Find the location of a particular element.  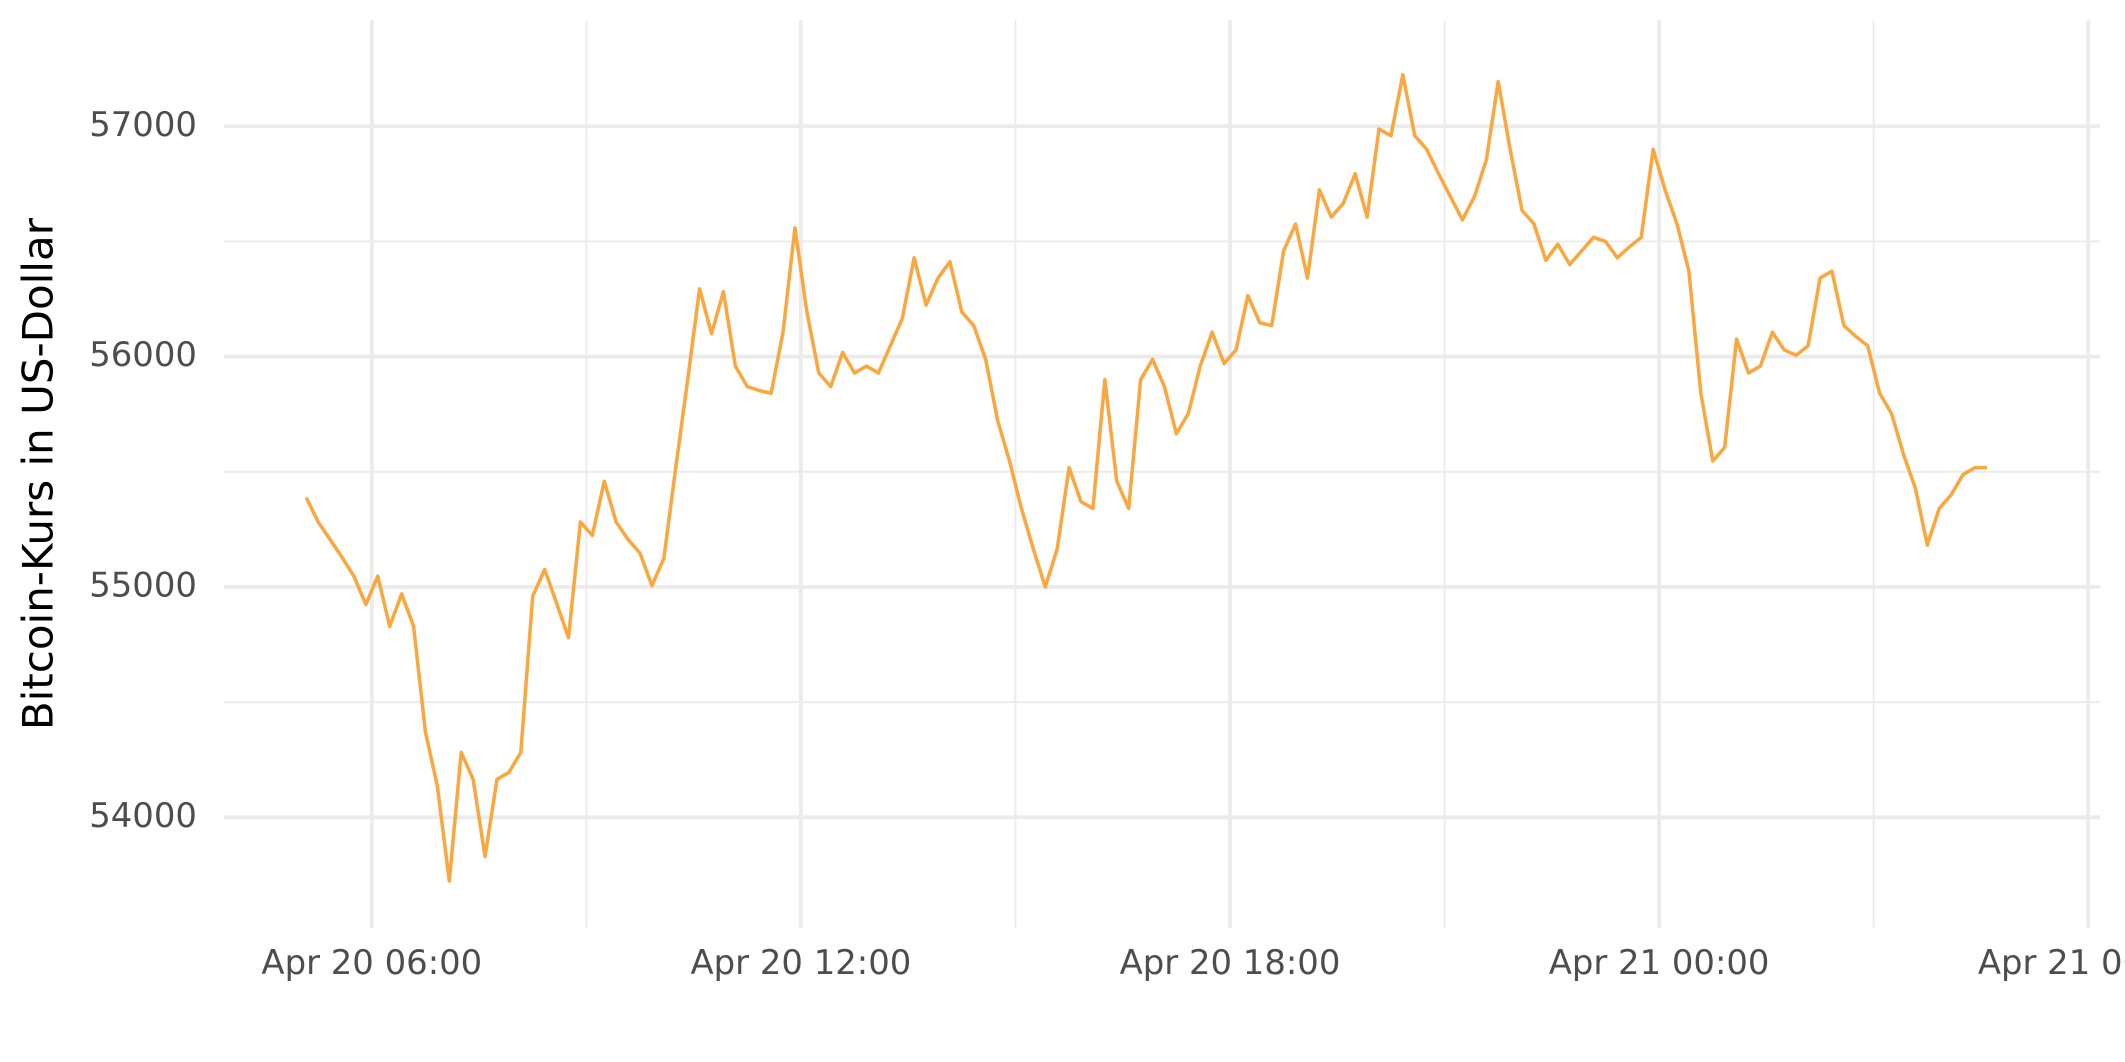

y-tick-label: 56000 is located at coordinates (143, 354).